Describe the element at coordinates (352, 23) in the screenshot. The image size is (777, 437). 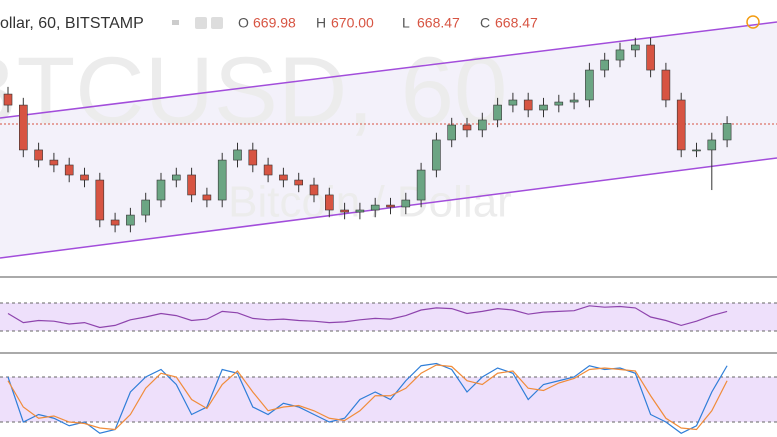
I see `ohlc-value: 670.00` at that location.